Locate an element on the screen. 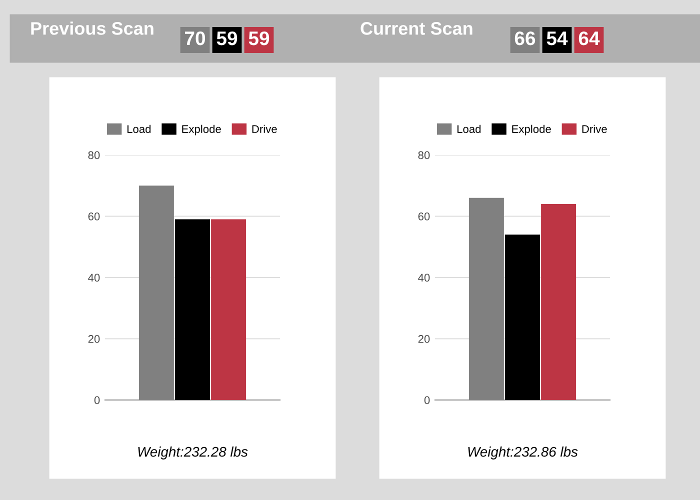 The height and width of the screenshot is (500, 700). text: 66 is located at coordinates (525, 38).